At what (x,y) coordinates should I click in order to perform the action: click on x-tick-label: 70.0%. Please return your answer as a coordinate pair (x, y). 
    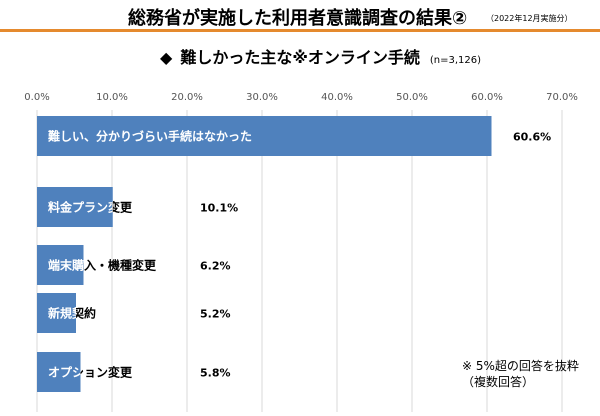
    Looking at the image, I should click on (562, 97).